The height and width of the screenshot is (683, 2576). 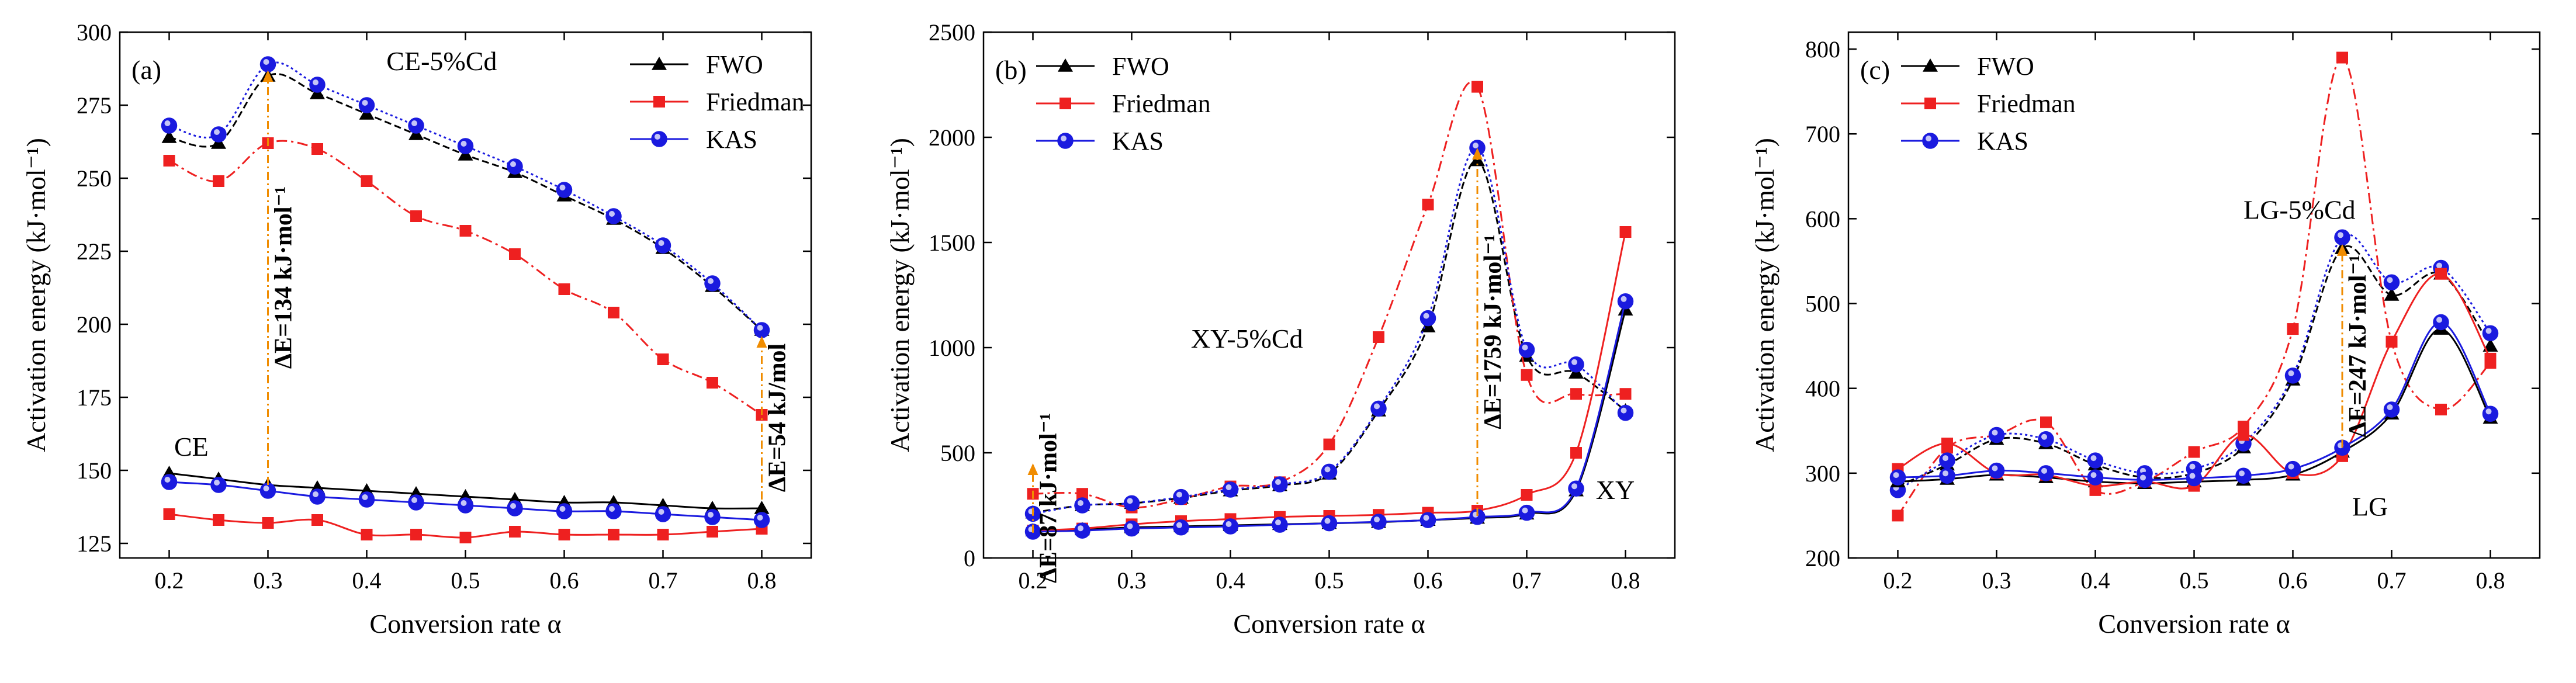 I want to click on legend: FWO Friedman KAS, so click(x=717, y=102).